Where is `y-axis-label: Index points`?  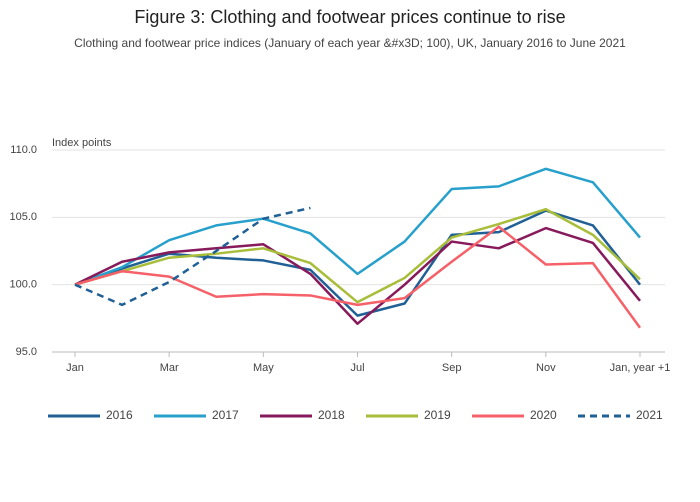 y-axis-label: Index points is located at coordinates (82, 143).